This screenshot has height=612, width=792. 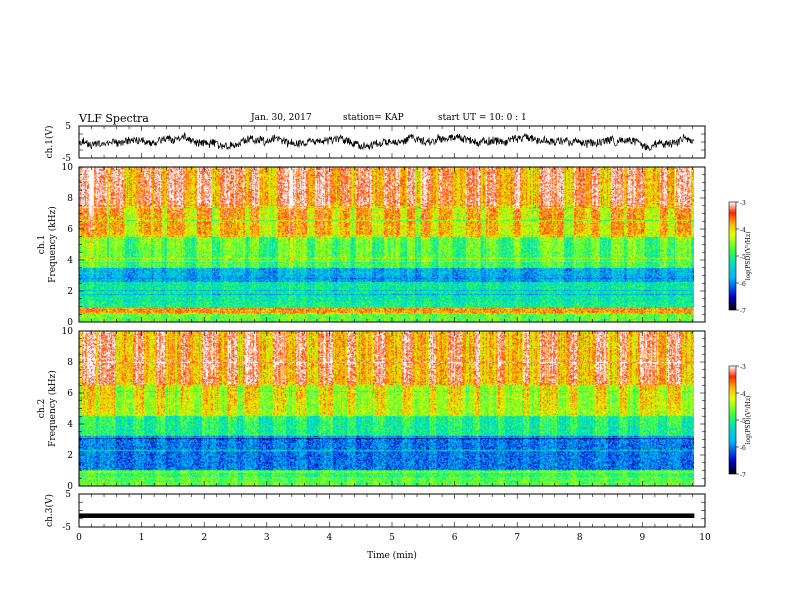 What do you see at coordinates (732, 420) in the screenshot?
I see `spectrogram-ch2-colorbar` at bounding box center [732, 420].